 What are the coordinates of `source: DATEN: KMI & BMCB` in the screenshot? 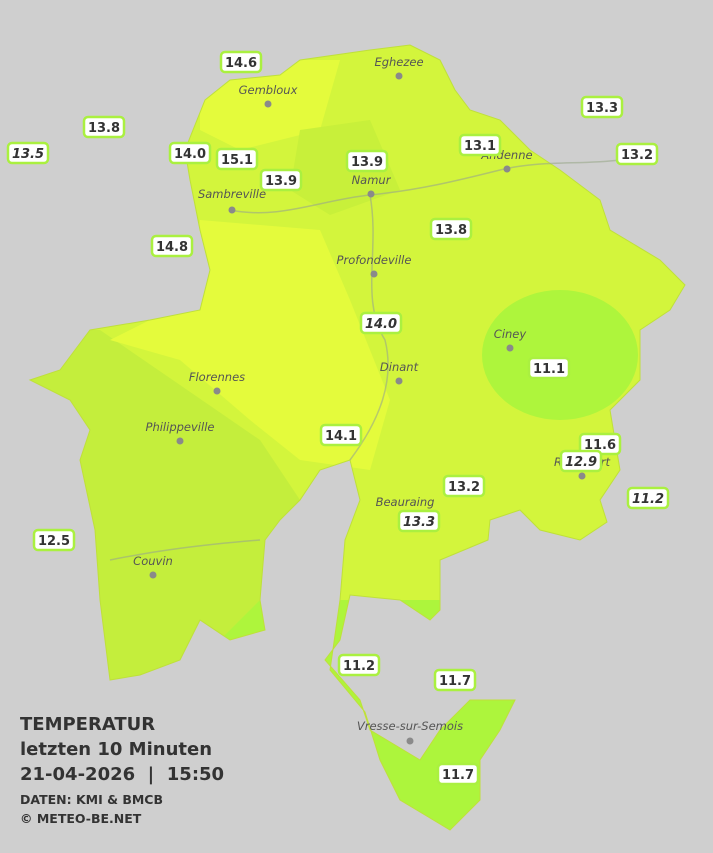 It's located at (91, 799).